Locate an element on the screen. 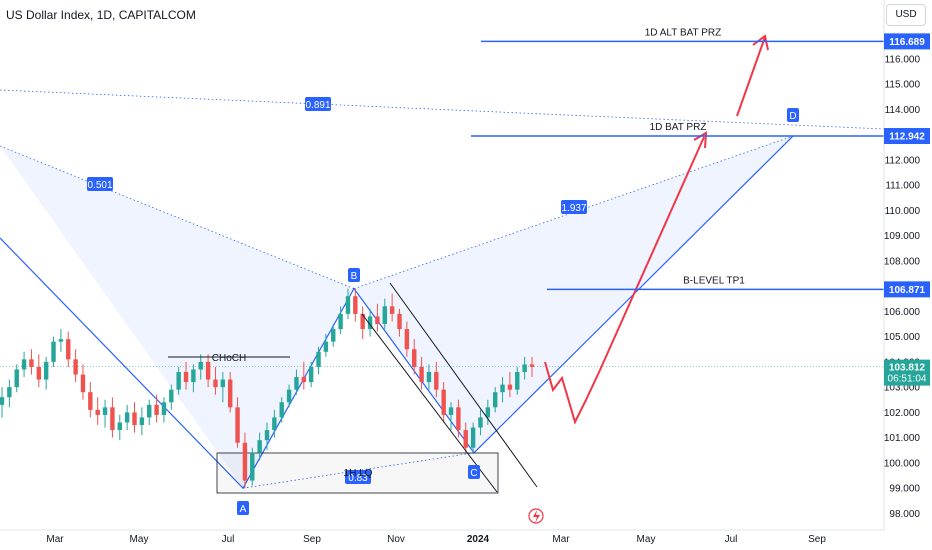 This screenshot has width=932, height=550. time-tick-label: Sep is located at coordinates (817, 539).